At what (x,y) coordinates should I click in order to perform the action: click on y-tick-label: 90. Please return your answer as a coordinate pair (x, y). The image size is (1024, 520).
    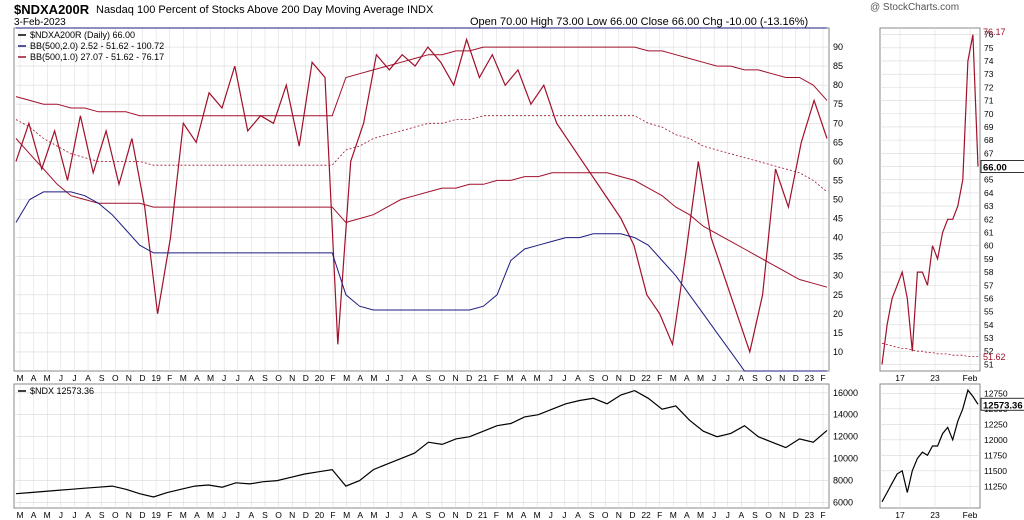
    Looking at the image, I should click on (838, 47).